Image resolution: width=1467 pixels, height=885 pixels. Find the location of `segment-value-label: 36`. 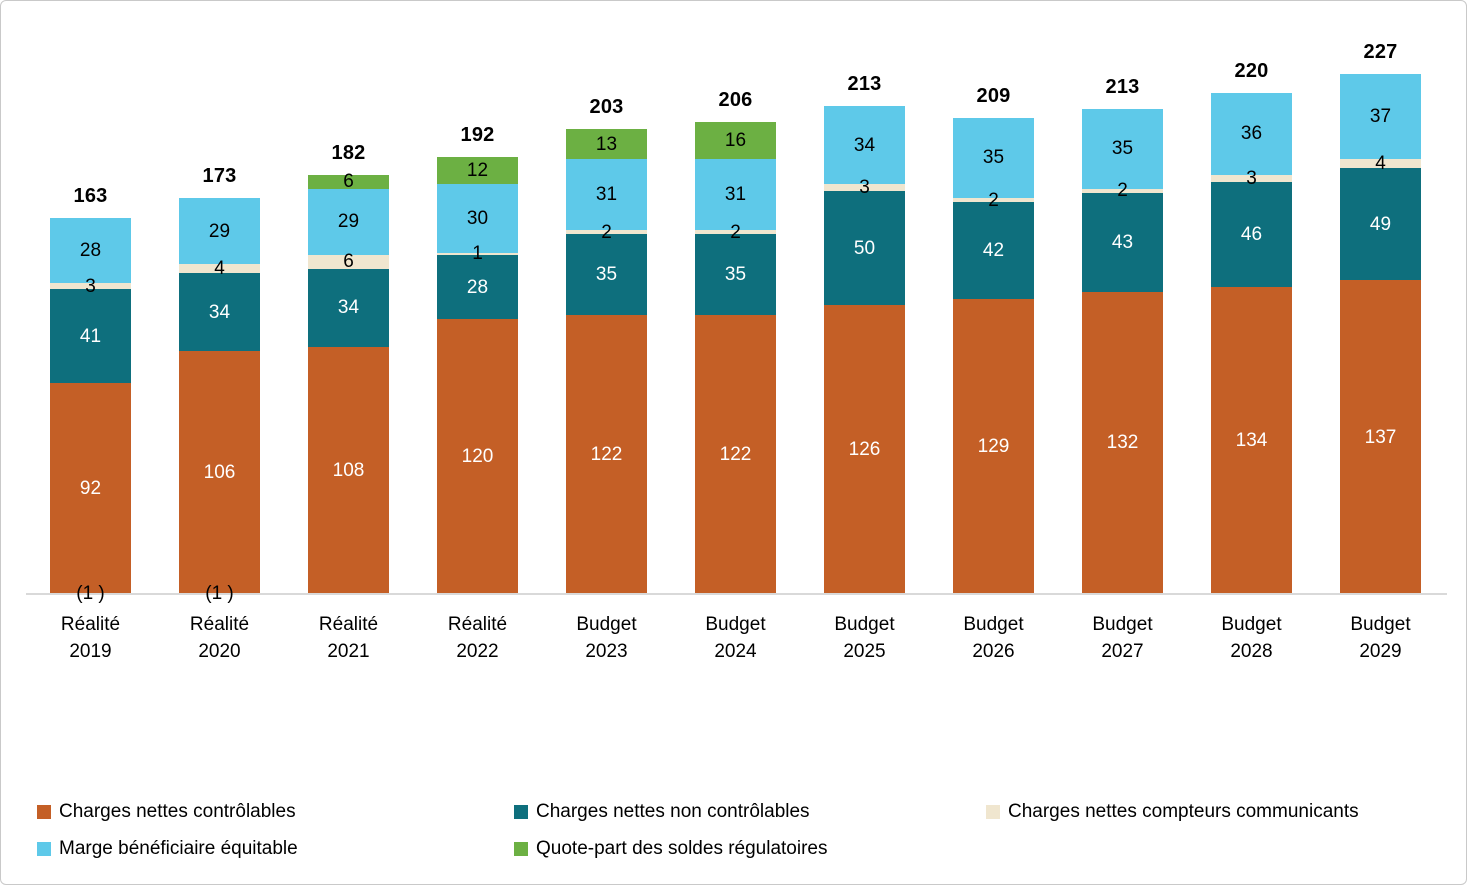

segment-value-label: 36 is located at coordinates (1251, 134).